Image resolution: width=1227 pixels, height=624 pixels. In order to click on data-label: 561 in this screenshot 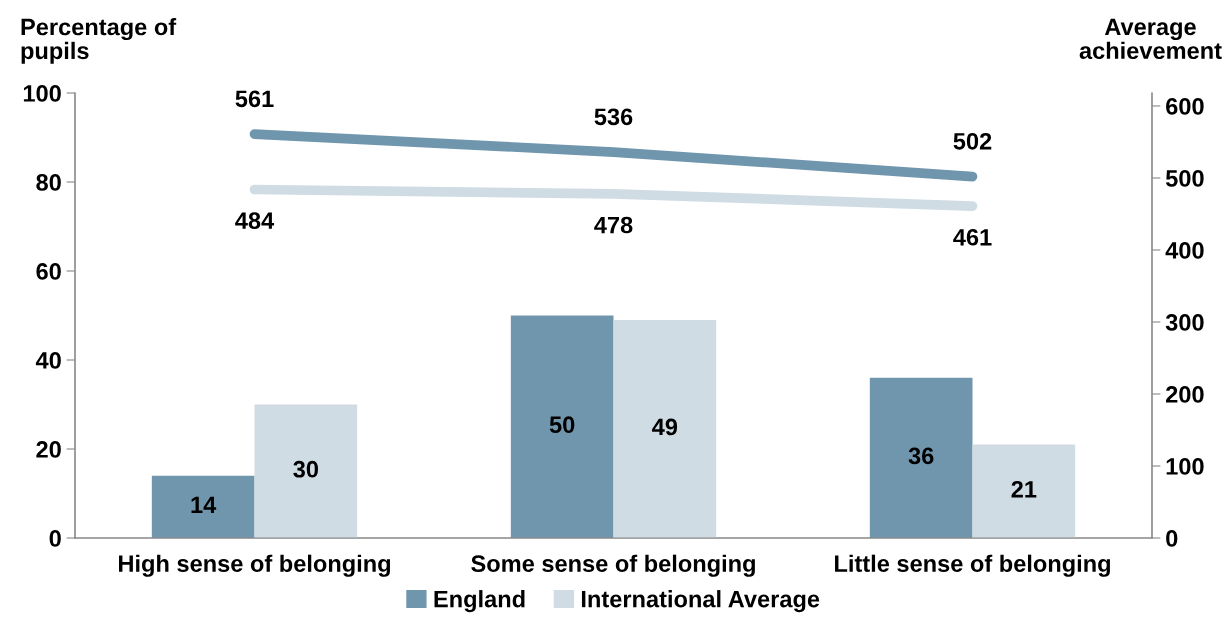, I will do `click(254, 99)`.